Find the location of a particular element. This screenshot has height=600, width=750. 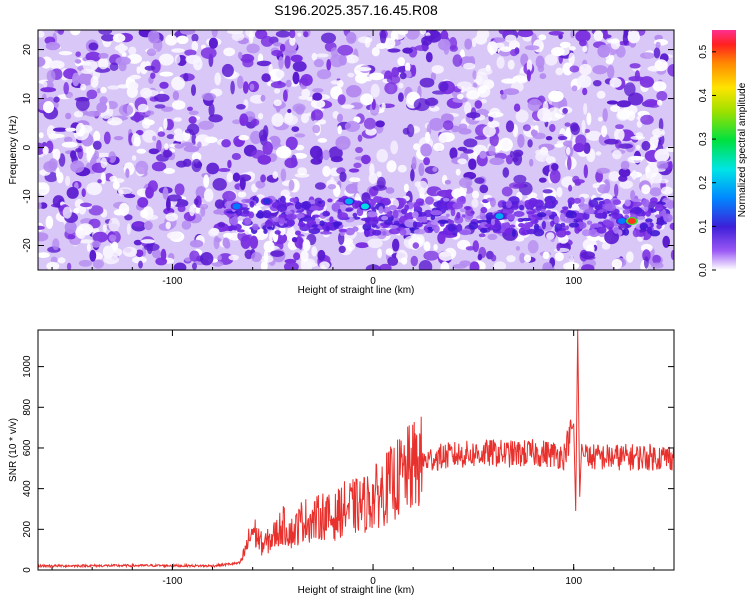

snr-ytick-label: 1000 is located at coordinates (27, 366).